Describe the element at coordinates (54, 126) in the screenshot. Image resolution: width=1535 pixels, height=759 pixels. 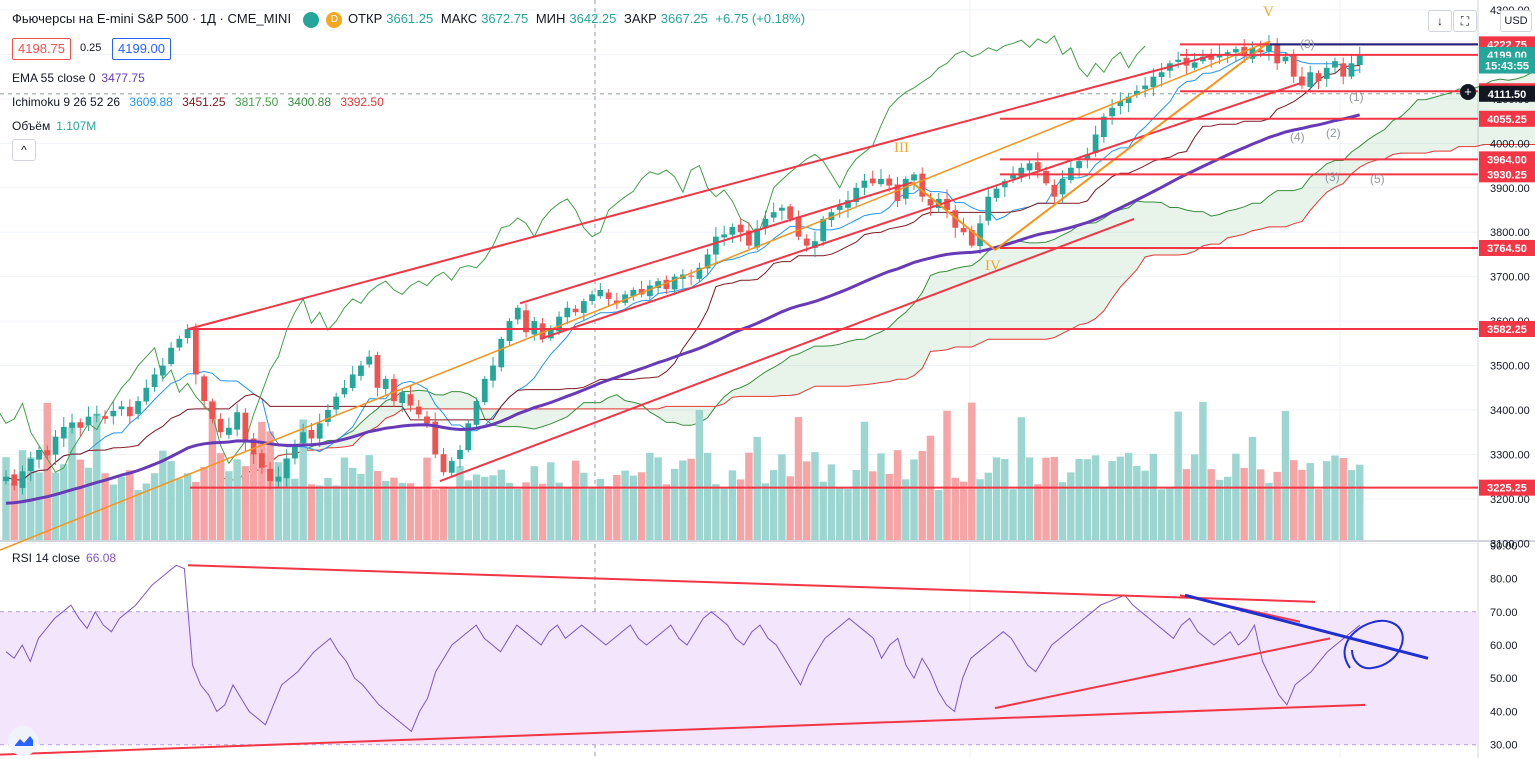
I see `volume-legend: Объём 1.107M` at that location.